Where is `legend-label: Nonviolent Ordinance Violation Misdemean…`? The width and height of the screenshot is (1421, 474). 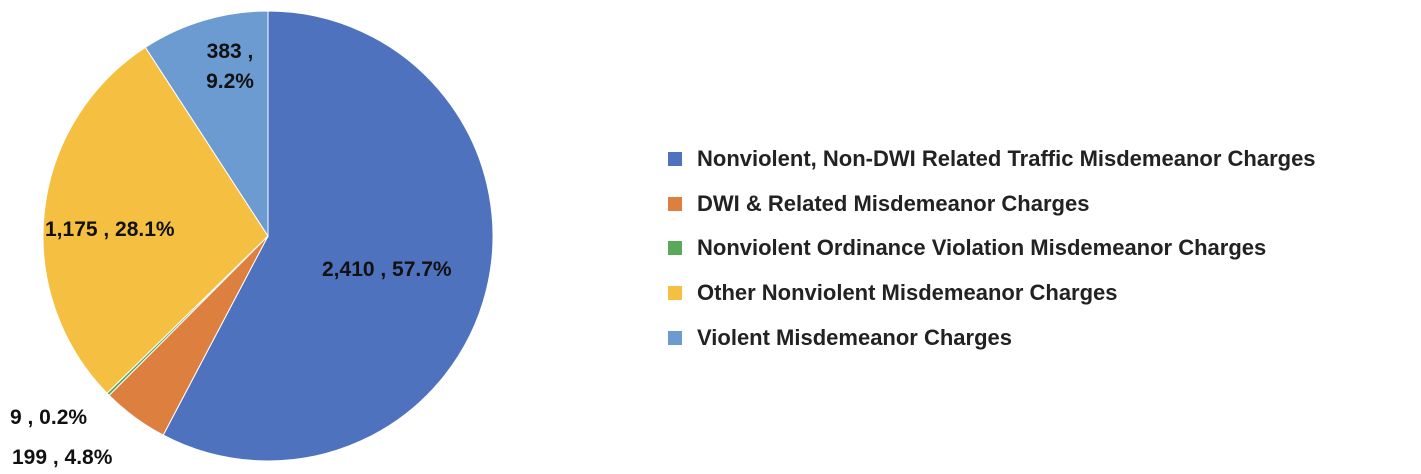 legend-label: Nonviolent Ordinance Violation Misdemean… is located at coordinates (982, 248).